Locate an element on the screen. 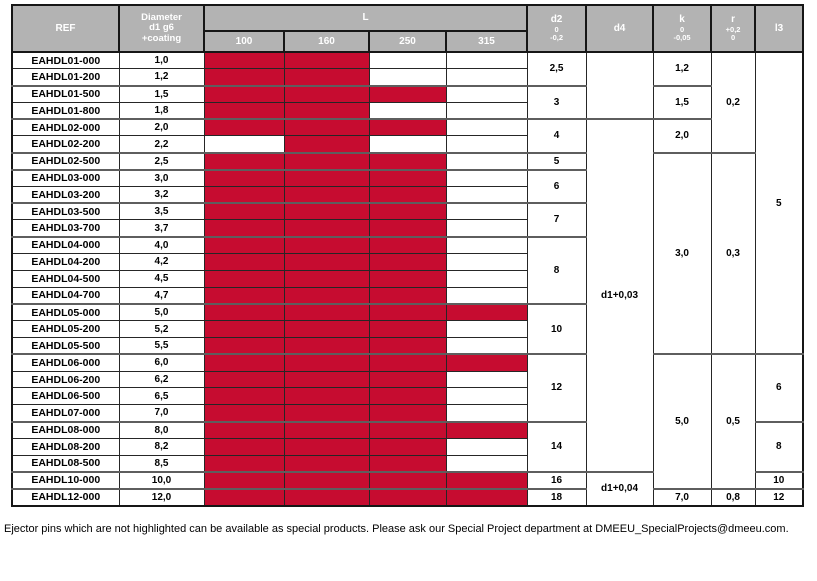 The height and width of the screenshot is (581, 817). table-row: EAHDL02-200 2,2 is located at coordinates (407, 144).